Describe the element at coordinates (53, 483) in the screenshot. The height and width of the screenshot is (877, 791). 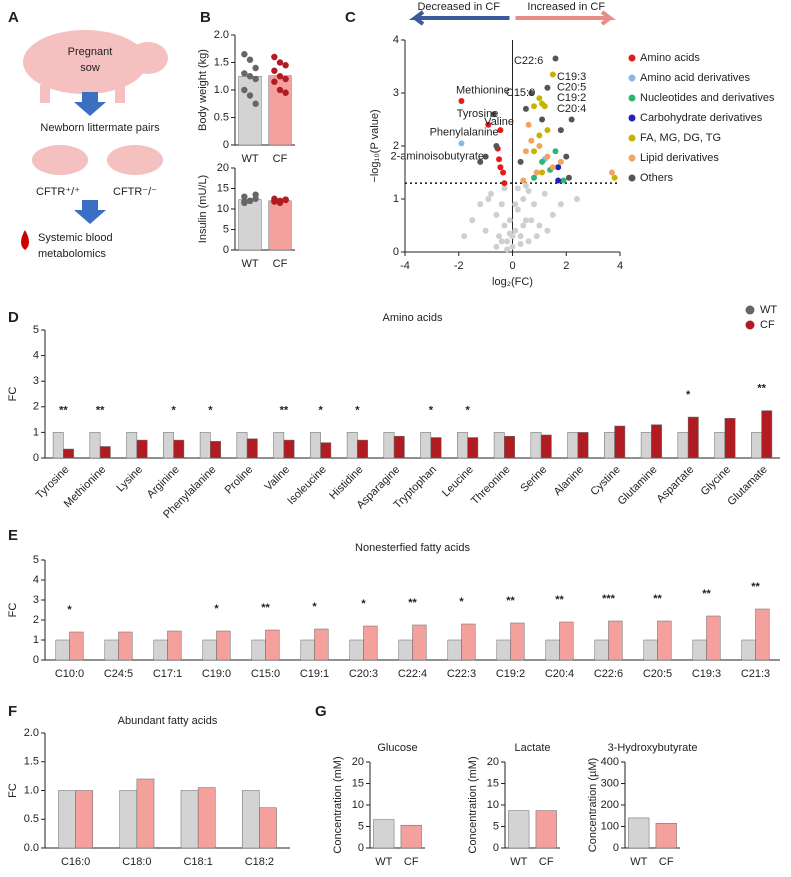
I see `x-tick-label: Tyrosine` at that location.